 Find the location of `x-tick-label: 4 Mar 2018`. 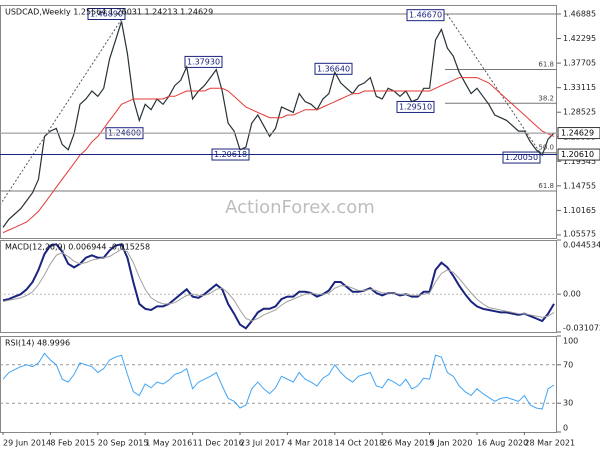

x-tick-label: 4 Mar 2018 is located at coordinates (310, 443).